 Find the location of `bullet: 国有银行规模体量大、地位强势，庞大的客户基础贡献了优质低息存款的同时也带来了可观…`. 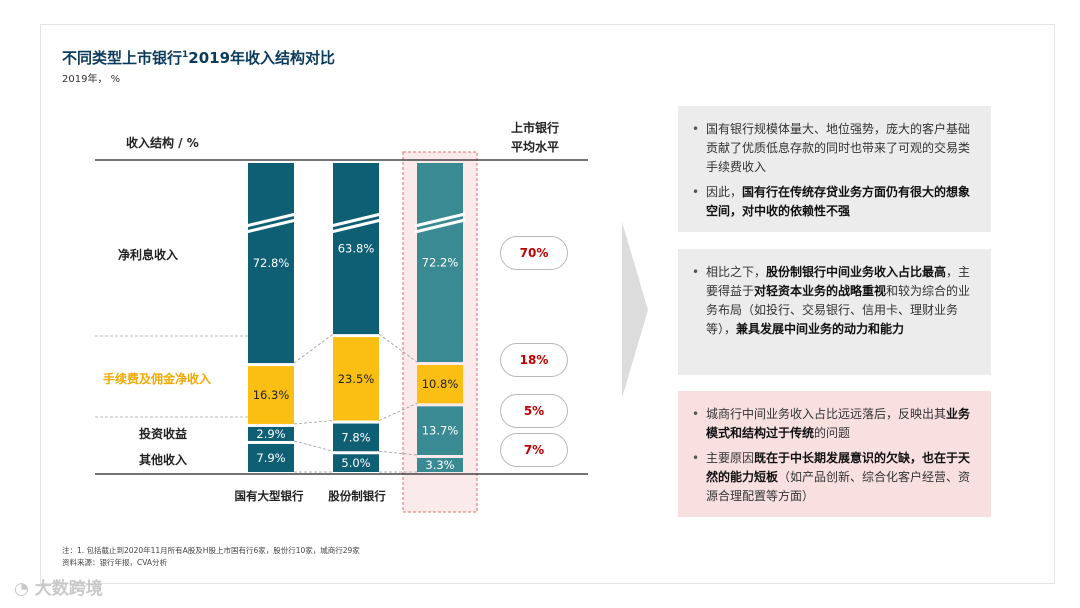

bullet: 国有银行规模体量大、地位强势，庞大的客户基础贡献了优质低息存款的同时也带来了可观… is located at coordinates (834, 148).